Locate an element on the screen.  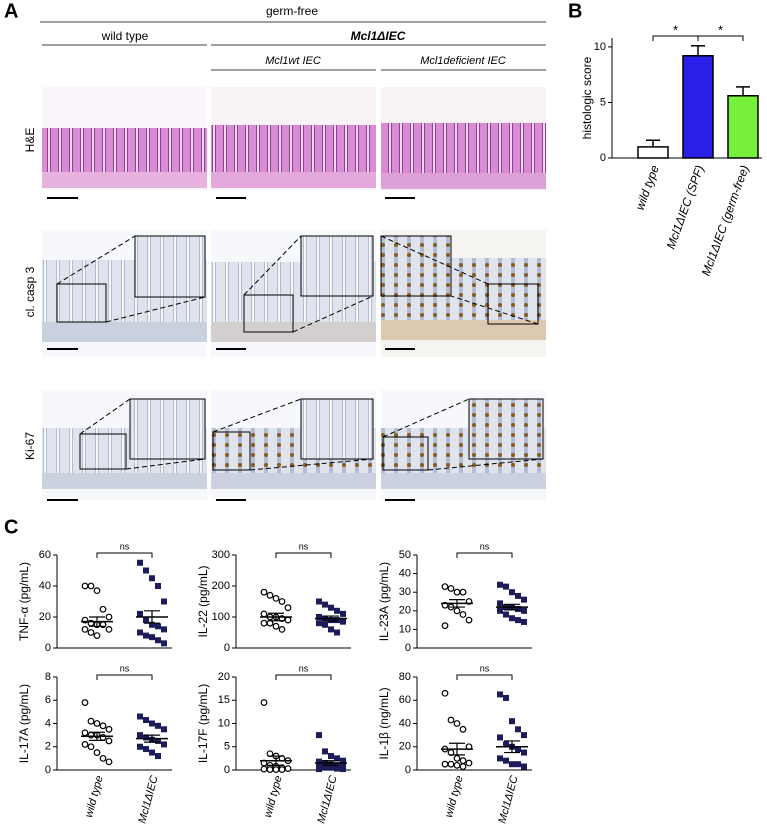
header: Mcl1deficient IEC is located at coordinates (463, 61).